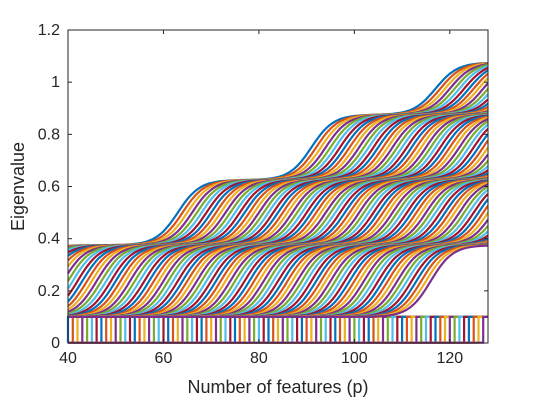 The image size is (540, 405). I want to click on y-tick-label-2: 0.4, so click(49, 239).